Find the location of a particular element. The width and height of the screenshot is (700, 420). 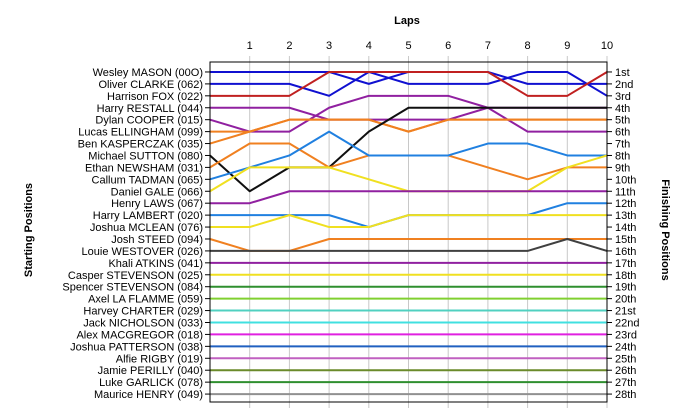

y-axis-label-right: Finishing Positions is located at coordinates (665, 229).